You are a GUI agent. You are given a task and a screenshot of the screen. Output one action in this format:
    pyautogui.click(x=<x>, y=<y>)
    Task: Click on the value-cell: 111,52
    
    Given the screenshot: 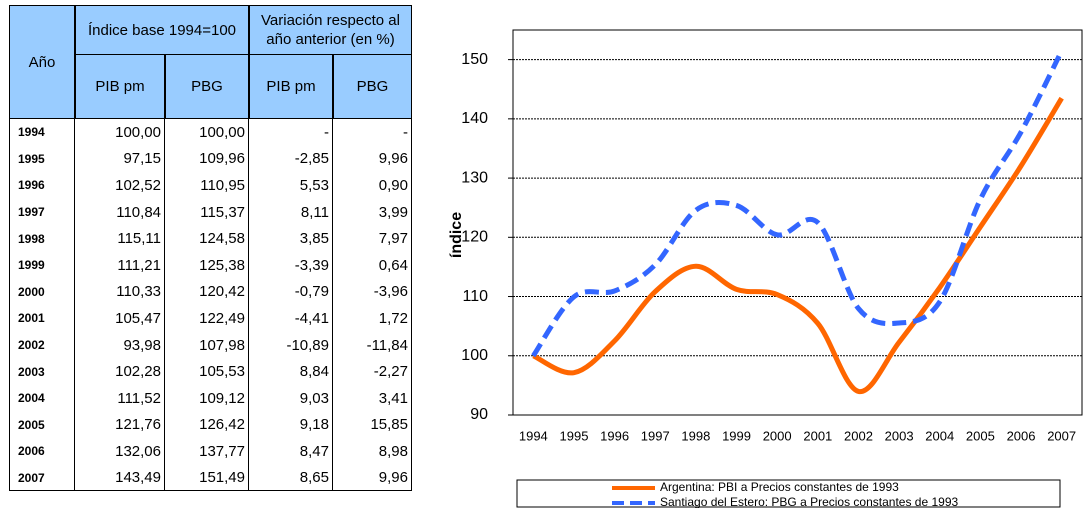 What is the action you would take?
    pyautogui.click(x=120, y=398)
    